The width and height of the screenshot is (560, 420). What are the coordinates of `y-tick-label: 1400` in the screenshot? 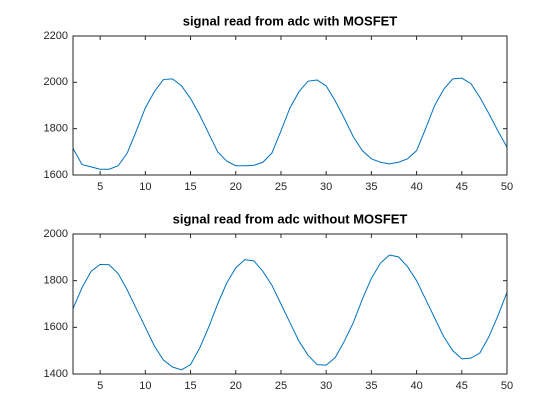 It's located at (56, 374).